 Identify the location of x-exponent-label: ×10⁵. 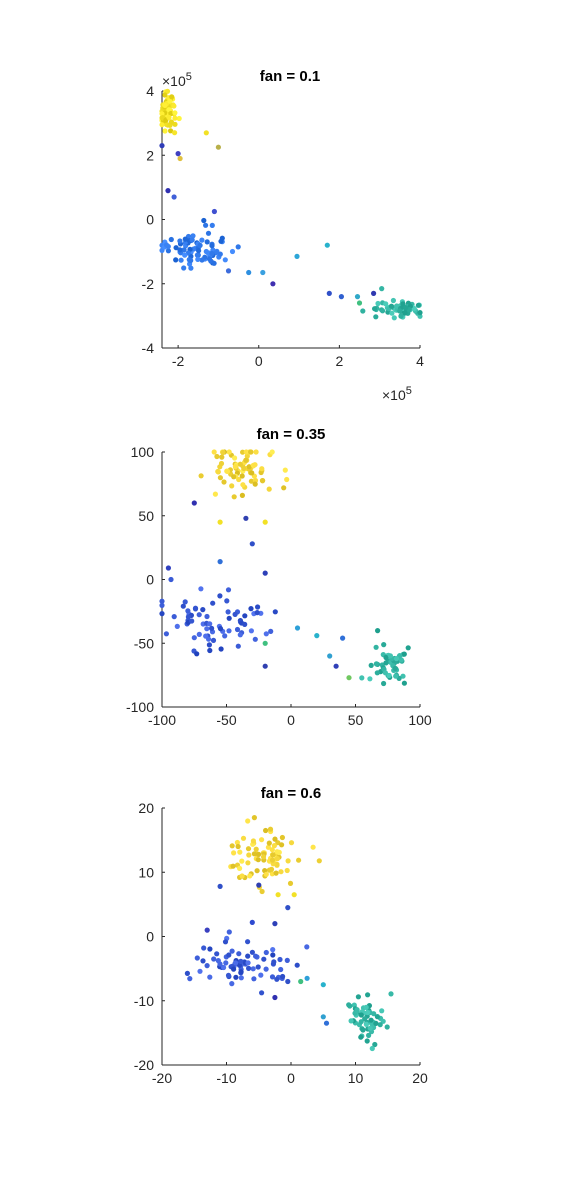
(397, 394).